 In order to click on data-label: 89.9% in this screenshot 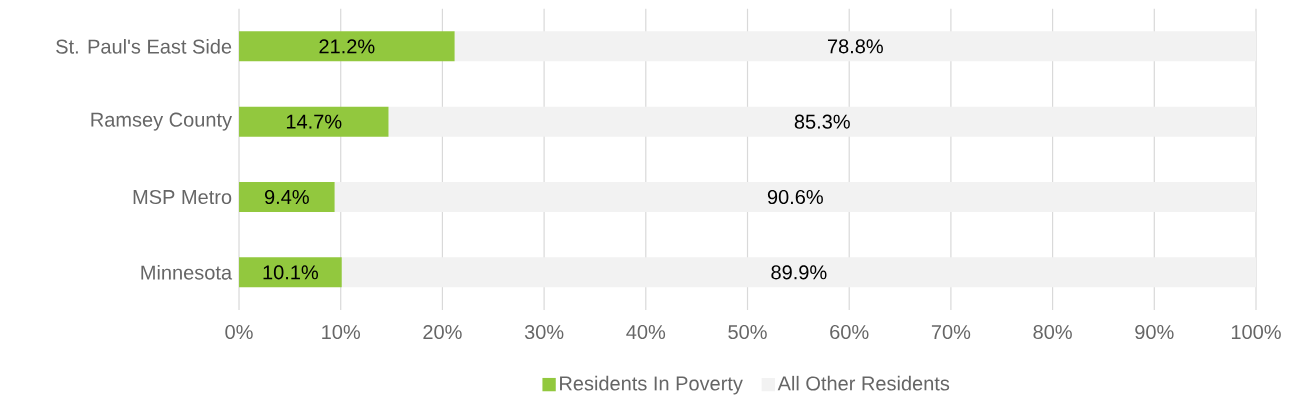, I will do `click(799, 272)`.